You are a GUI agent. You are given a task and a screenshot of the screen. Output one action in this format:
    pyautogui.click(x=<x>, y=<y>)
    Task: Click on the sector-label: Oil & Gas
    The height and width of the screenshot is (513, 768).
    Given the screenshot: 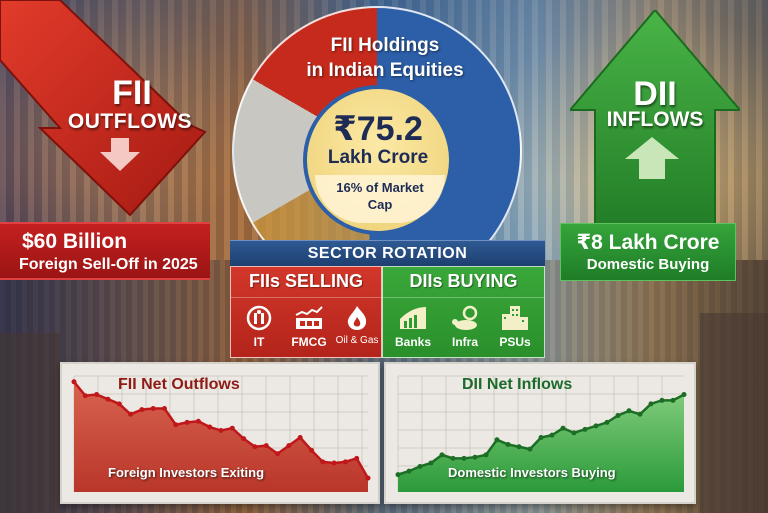 What is the action you would take?
    pyautogui.click(x=357, y=340)
    